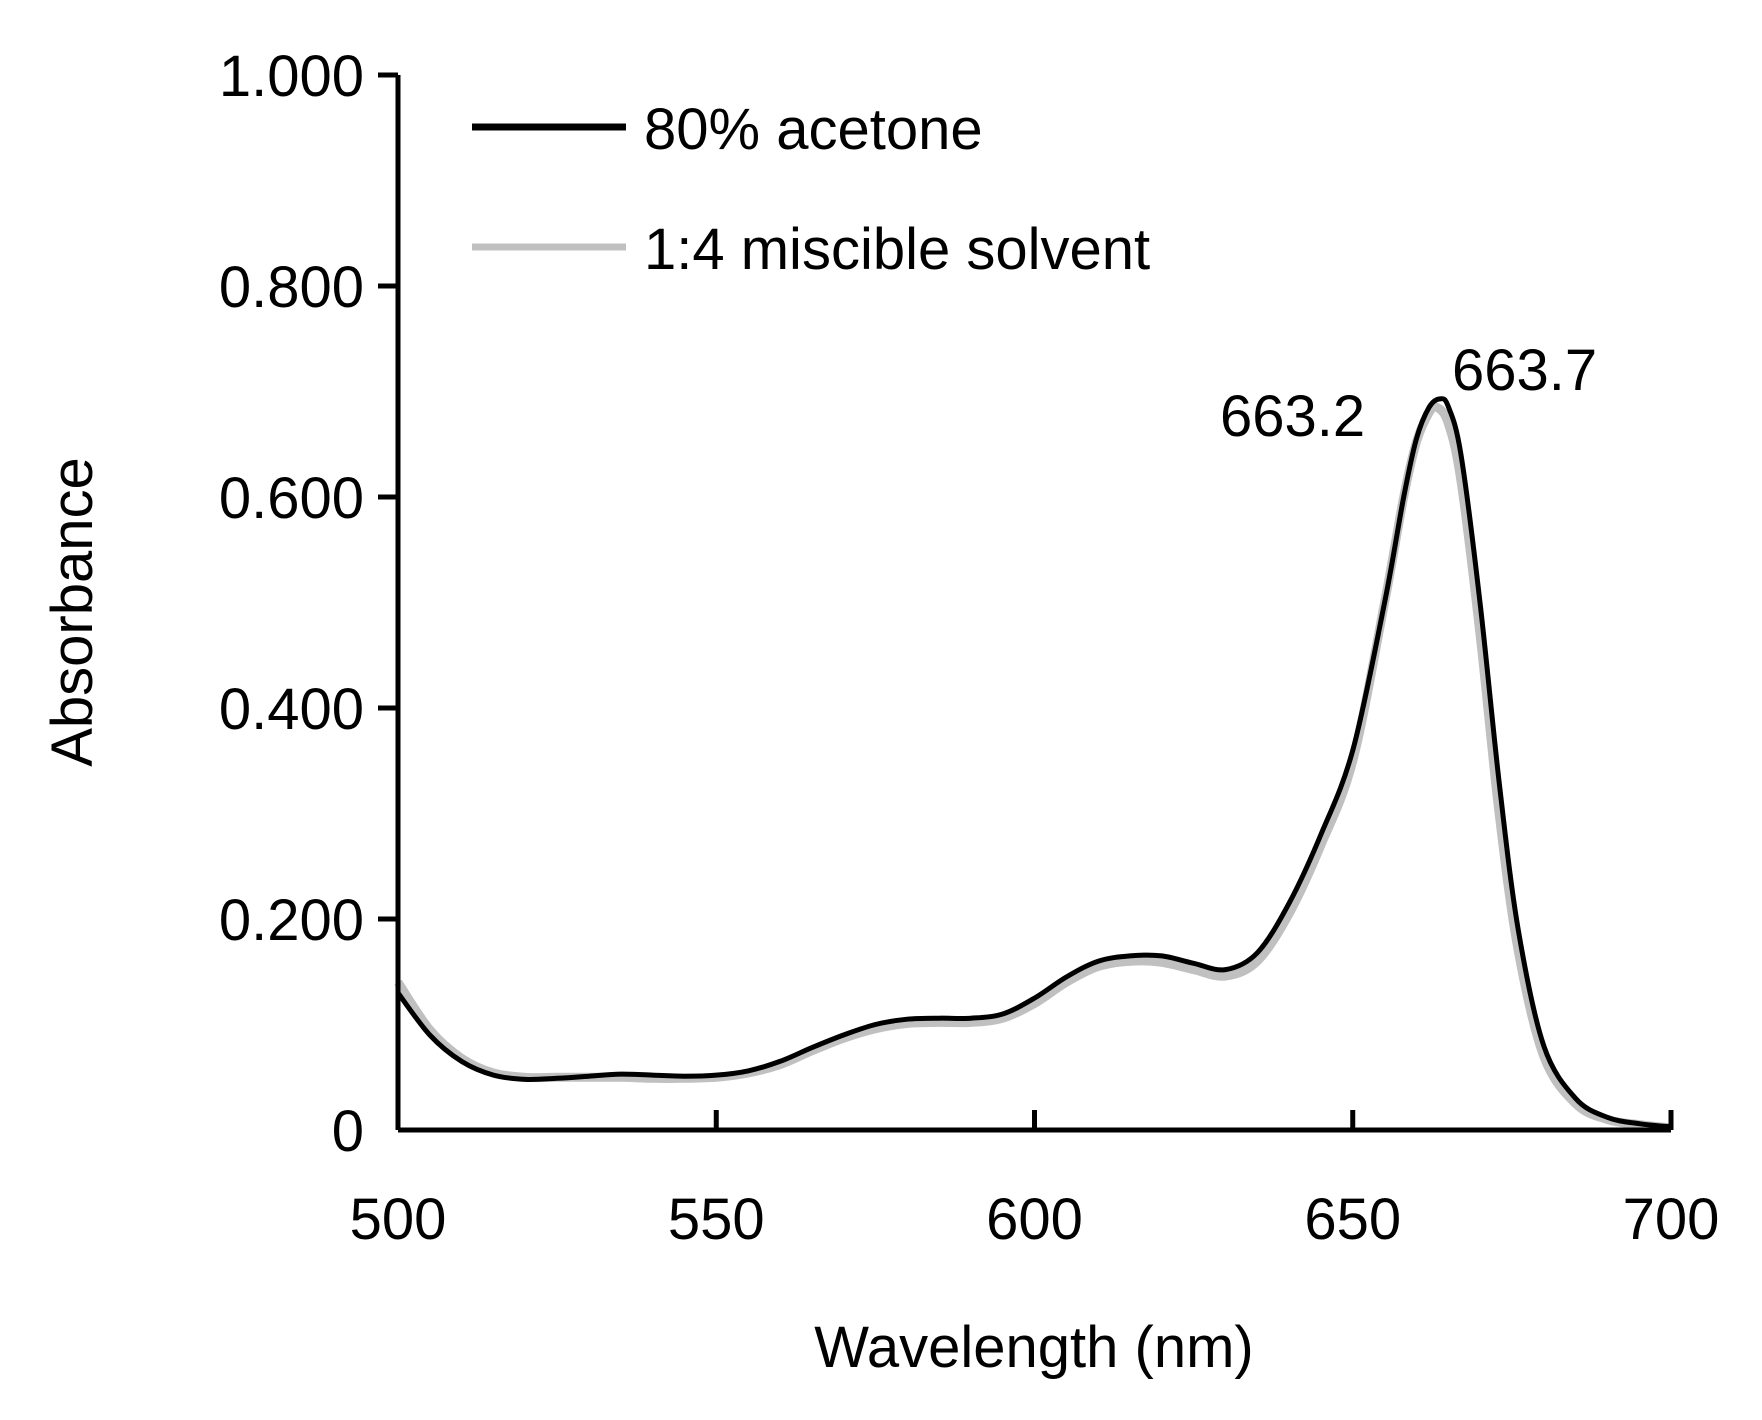 This screenshot has height=1420, width=1762. What do you see at coordinates (897, 249) in the screenshot?
I see `legend-label-miscible-solvent: 1:4 miscible solvent` at bounding box center [897, 249].